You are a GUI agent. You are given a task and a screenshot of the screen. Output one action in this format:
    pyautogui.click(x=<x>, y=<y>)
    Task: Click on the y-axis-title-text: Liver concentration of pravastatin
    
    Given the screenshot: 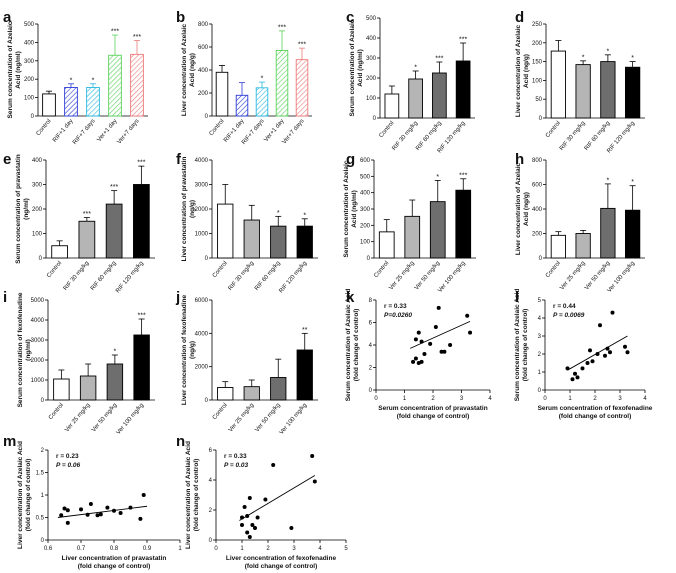 What is the action you would take?
    pyautogui.click(x=184, y=209)
    